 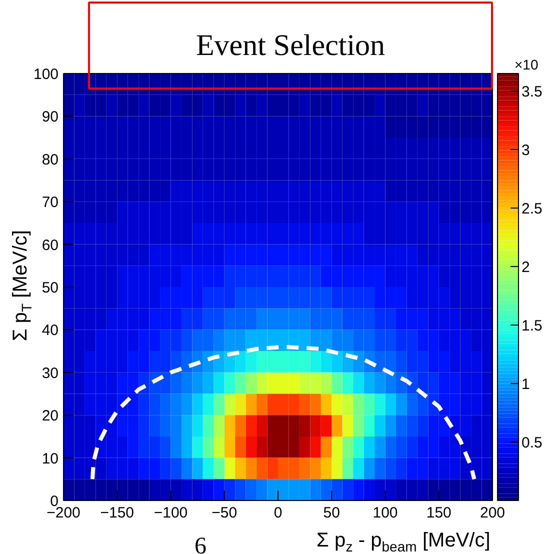 What do you see at coordinates (171, 513) in the screenshot?
I see `x-tick-label: −100` at bounding box center [171, 513].